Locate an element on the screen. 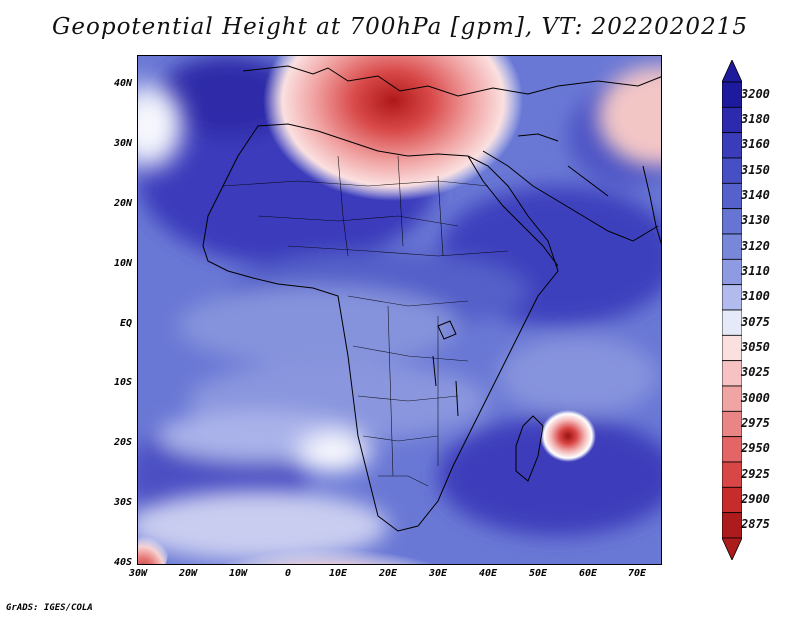 The height and width of the screenshot is (618, 800). colorbar-label: 3110 is located at coordinates (755, 271).